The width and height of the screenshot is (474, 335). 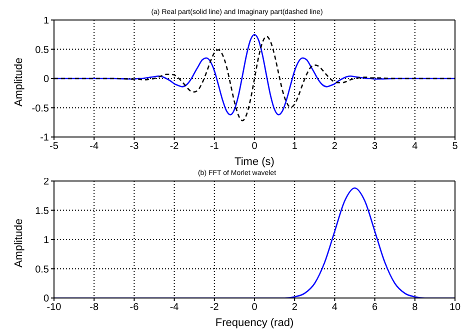 I want to click on x-tick-label: -1, so click(x=215, y=146).